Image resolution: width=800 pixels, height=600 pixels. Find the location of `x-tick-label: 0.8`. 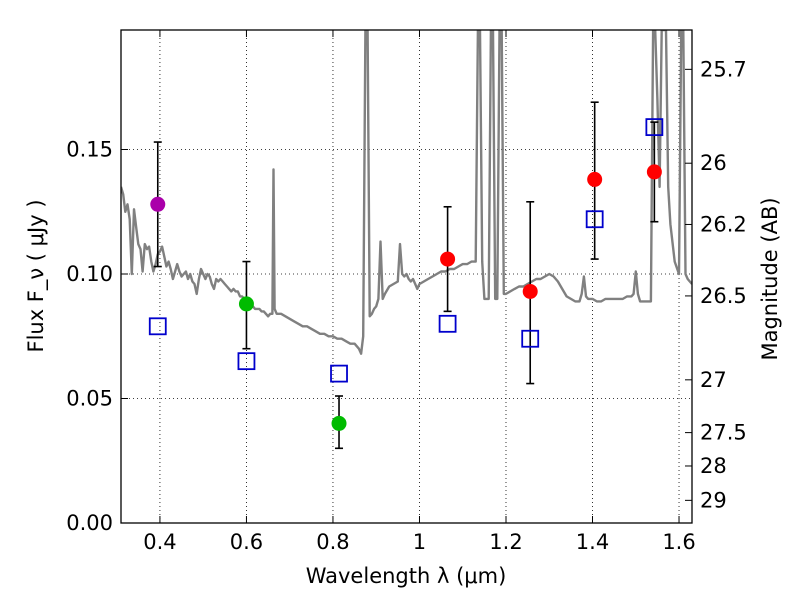

x-tick-label: 0.8 is located at coordinates (332, 542).